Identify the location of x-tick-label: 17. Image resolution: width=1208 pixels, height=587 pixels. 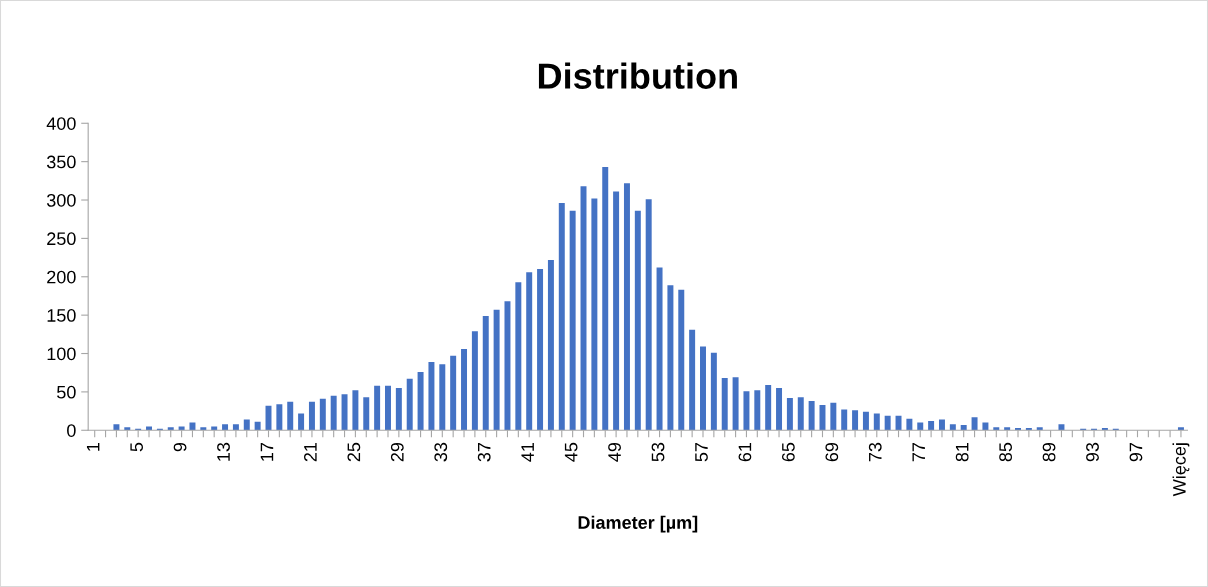
(267, 451).